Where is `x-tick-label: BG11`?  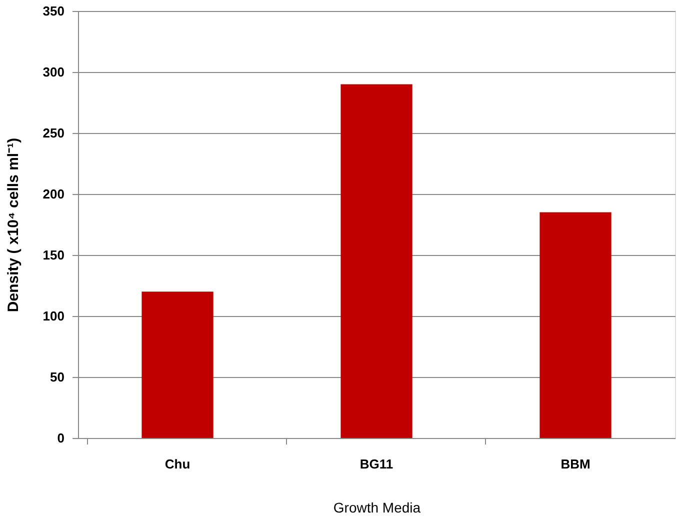
x-tick-label: BG11 is located at coordinates (377, 464).